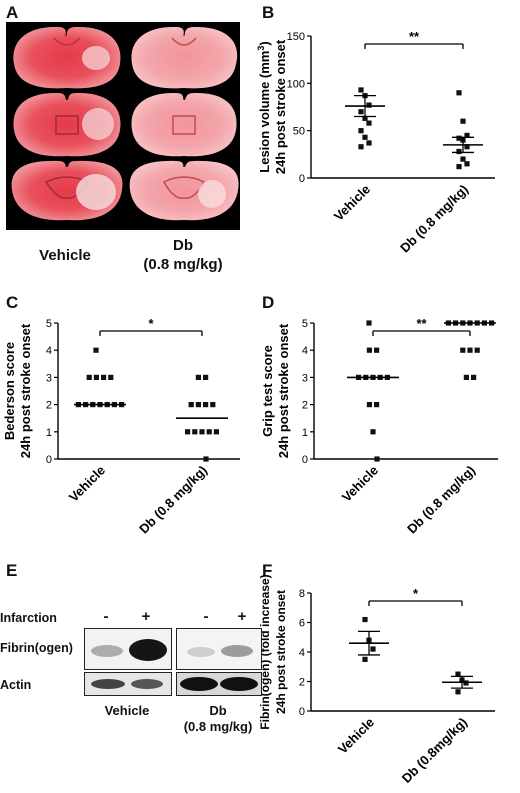 This screenshot has height=793, width=520. Describe the element at coordinates (305, 406) in the screenshot. I see `chart-d-ytick-label-2: 2` at that location.